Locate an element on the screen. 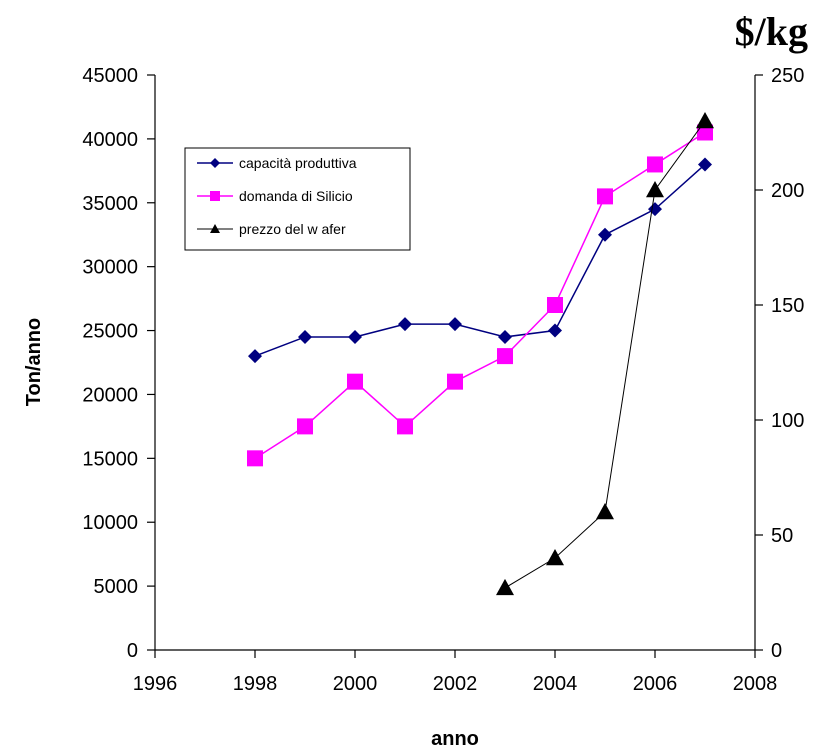  x-tick-label: 2006 is located at coordinates (655, 684).